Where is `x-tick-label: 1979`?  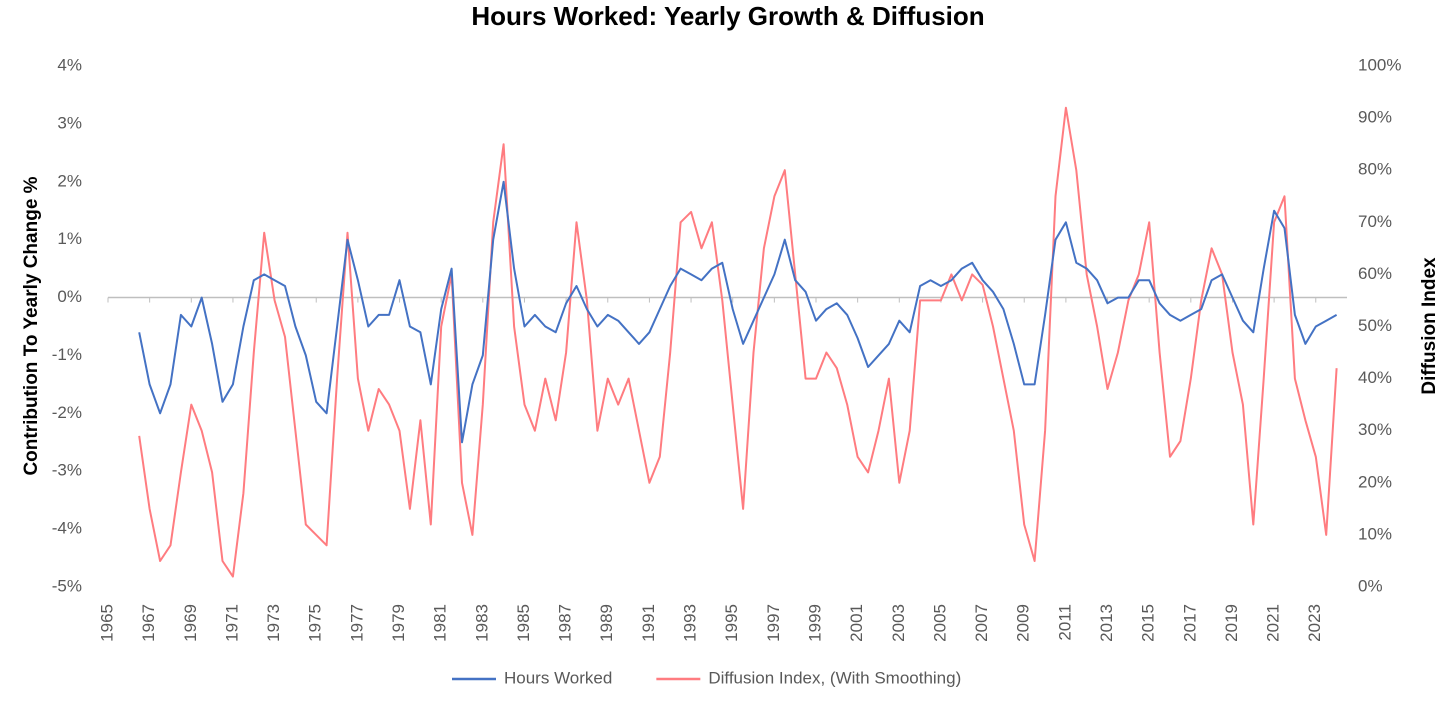
x-tick-label: 1979 is located at coordinates (398, 623).